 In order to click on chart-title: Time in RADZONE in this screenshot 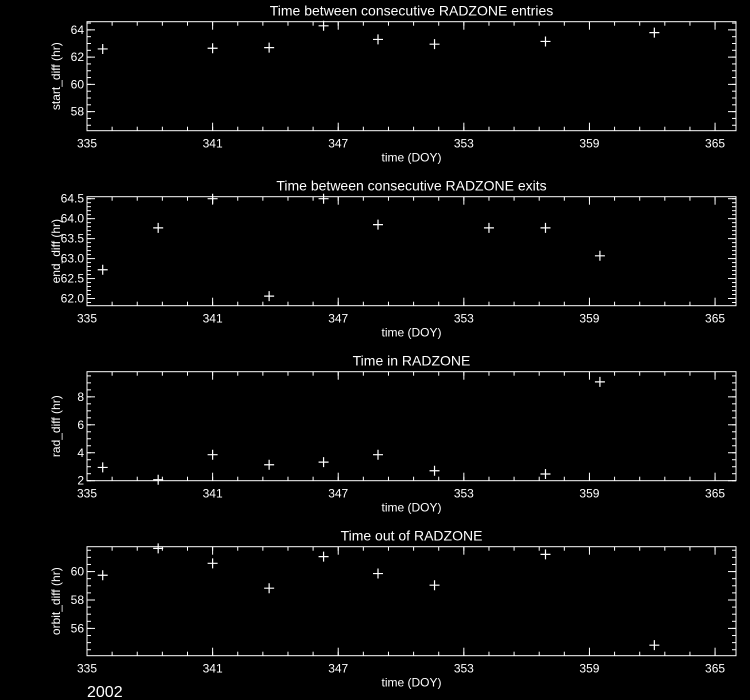, I will do `click(412, 361)`.